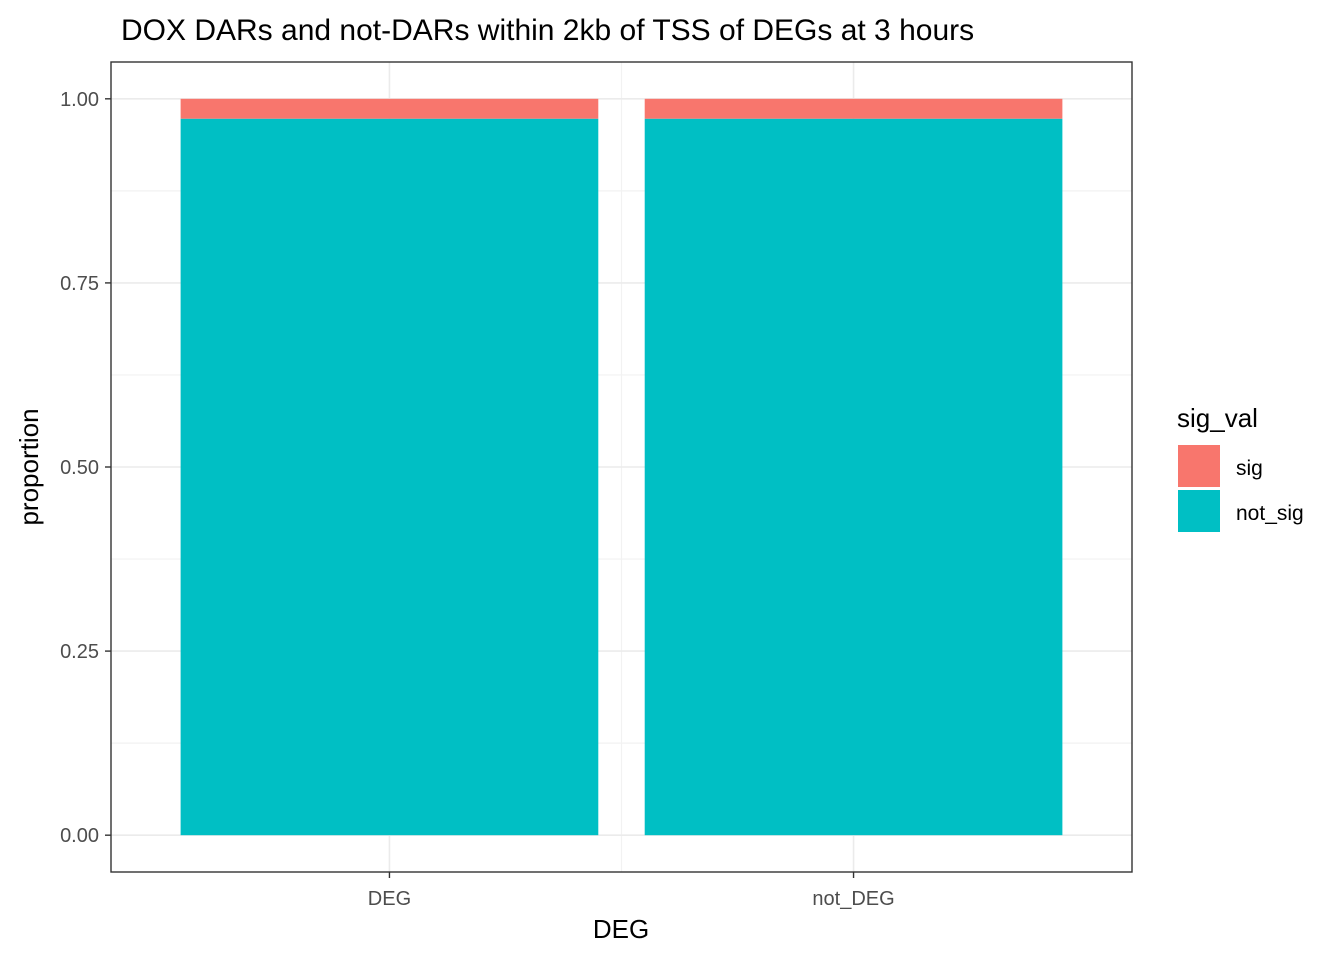 The height and width of the screenshot is (960, 1344). I want to click on y-tick-label: 0.25, so click(79, 652).